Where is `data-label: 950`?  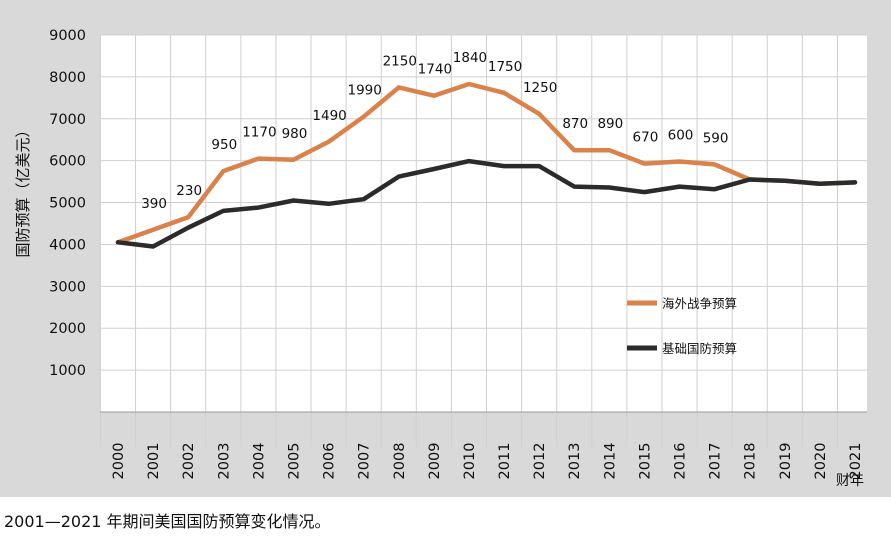 data-label: 950 is located at coordinates (224, 145).